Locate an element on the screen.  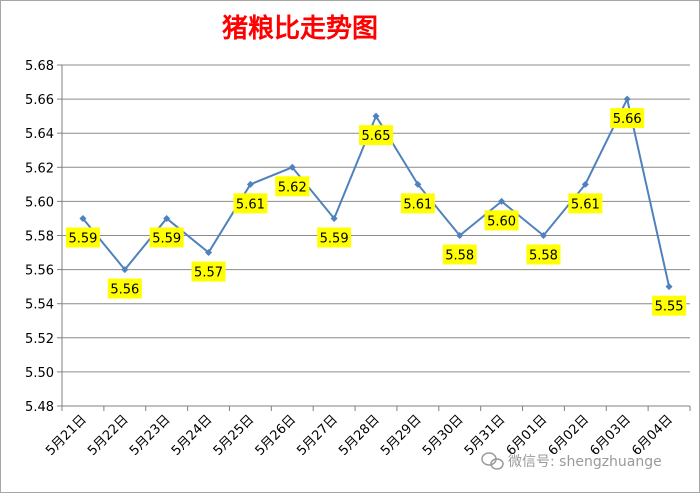
data-label-text: 5.56 is located at coordinates (124, 290).